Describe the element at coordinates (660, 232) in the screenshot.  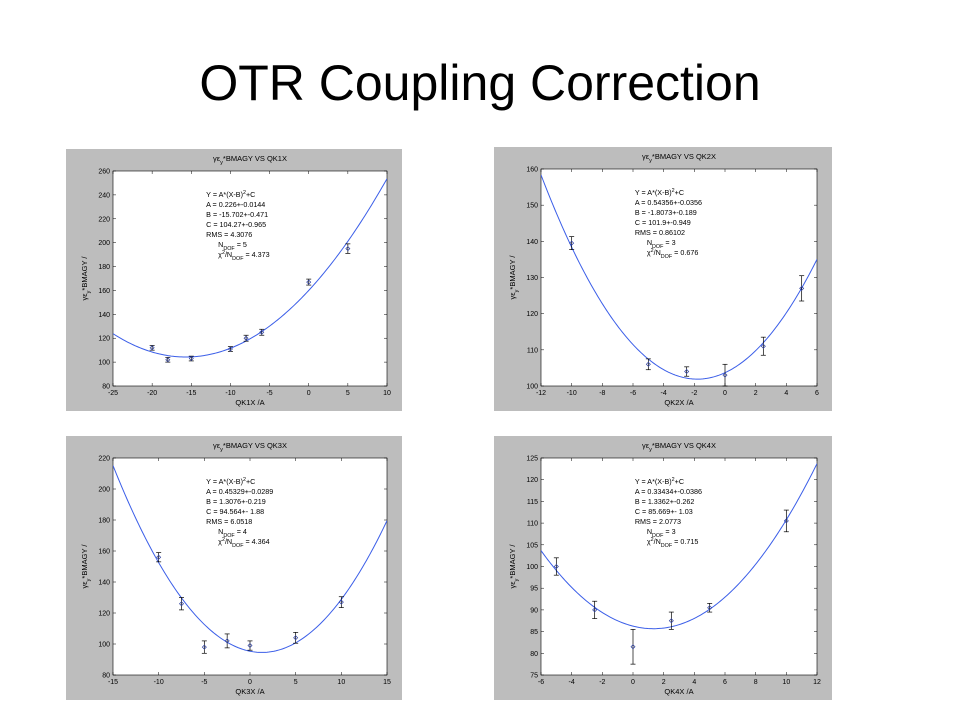
I see `fit-annotation-line: RMS = 0.86102` at that location.